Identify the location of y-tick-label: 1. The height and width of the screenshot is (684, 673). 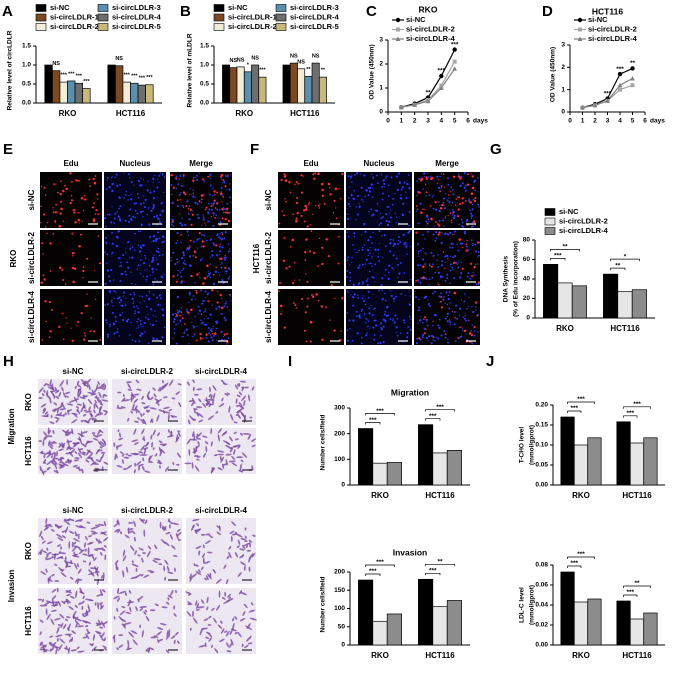
(563, 89).